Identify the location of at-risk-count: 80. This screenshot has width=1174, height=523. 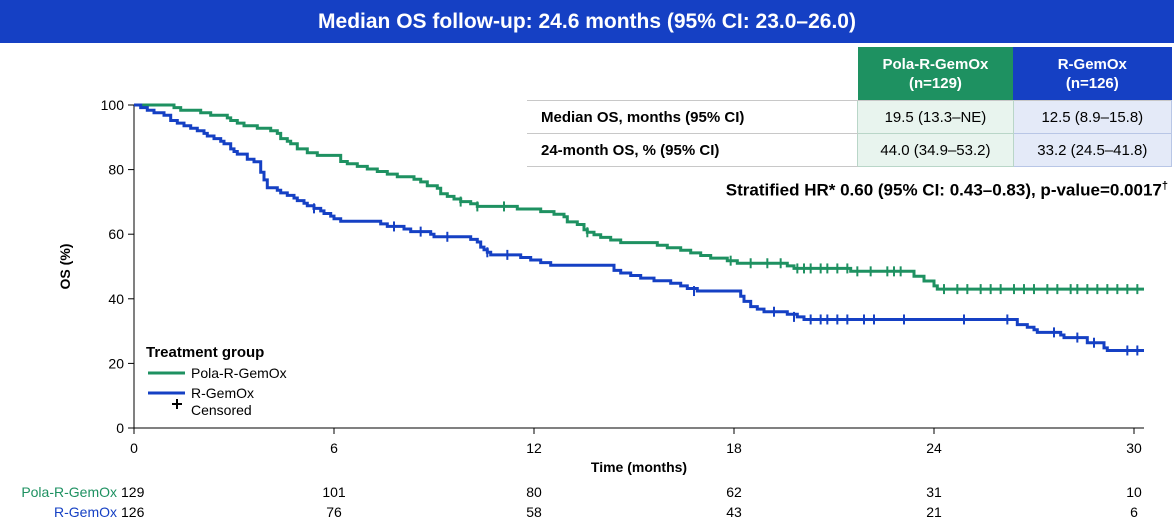
(534, 492).